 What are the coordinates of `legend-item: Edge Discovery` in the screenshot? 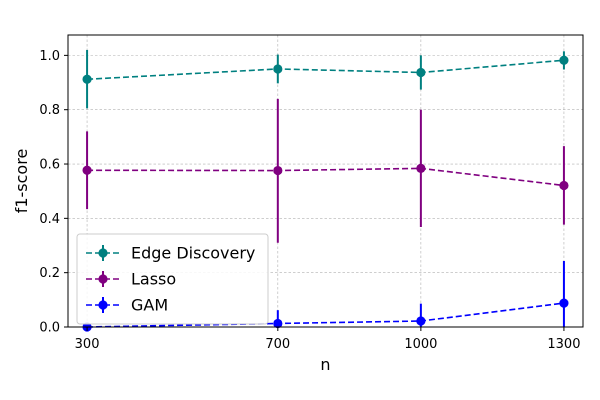 It's located at (170, 253).